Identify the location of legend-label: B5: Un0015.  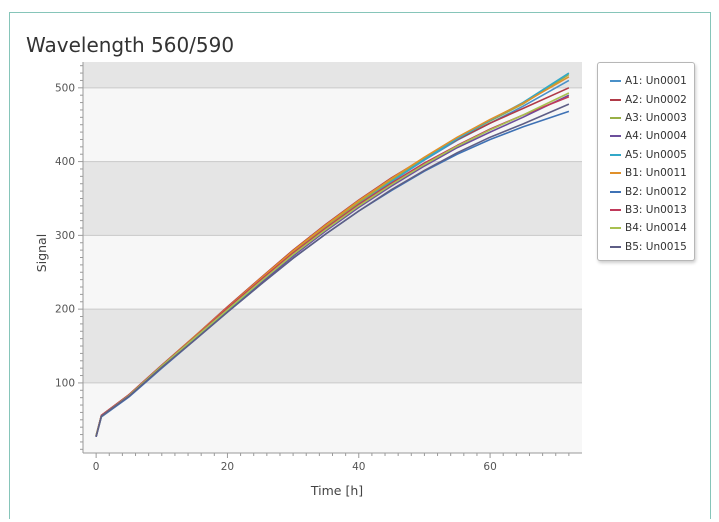
(656, 246).